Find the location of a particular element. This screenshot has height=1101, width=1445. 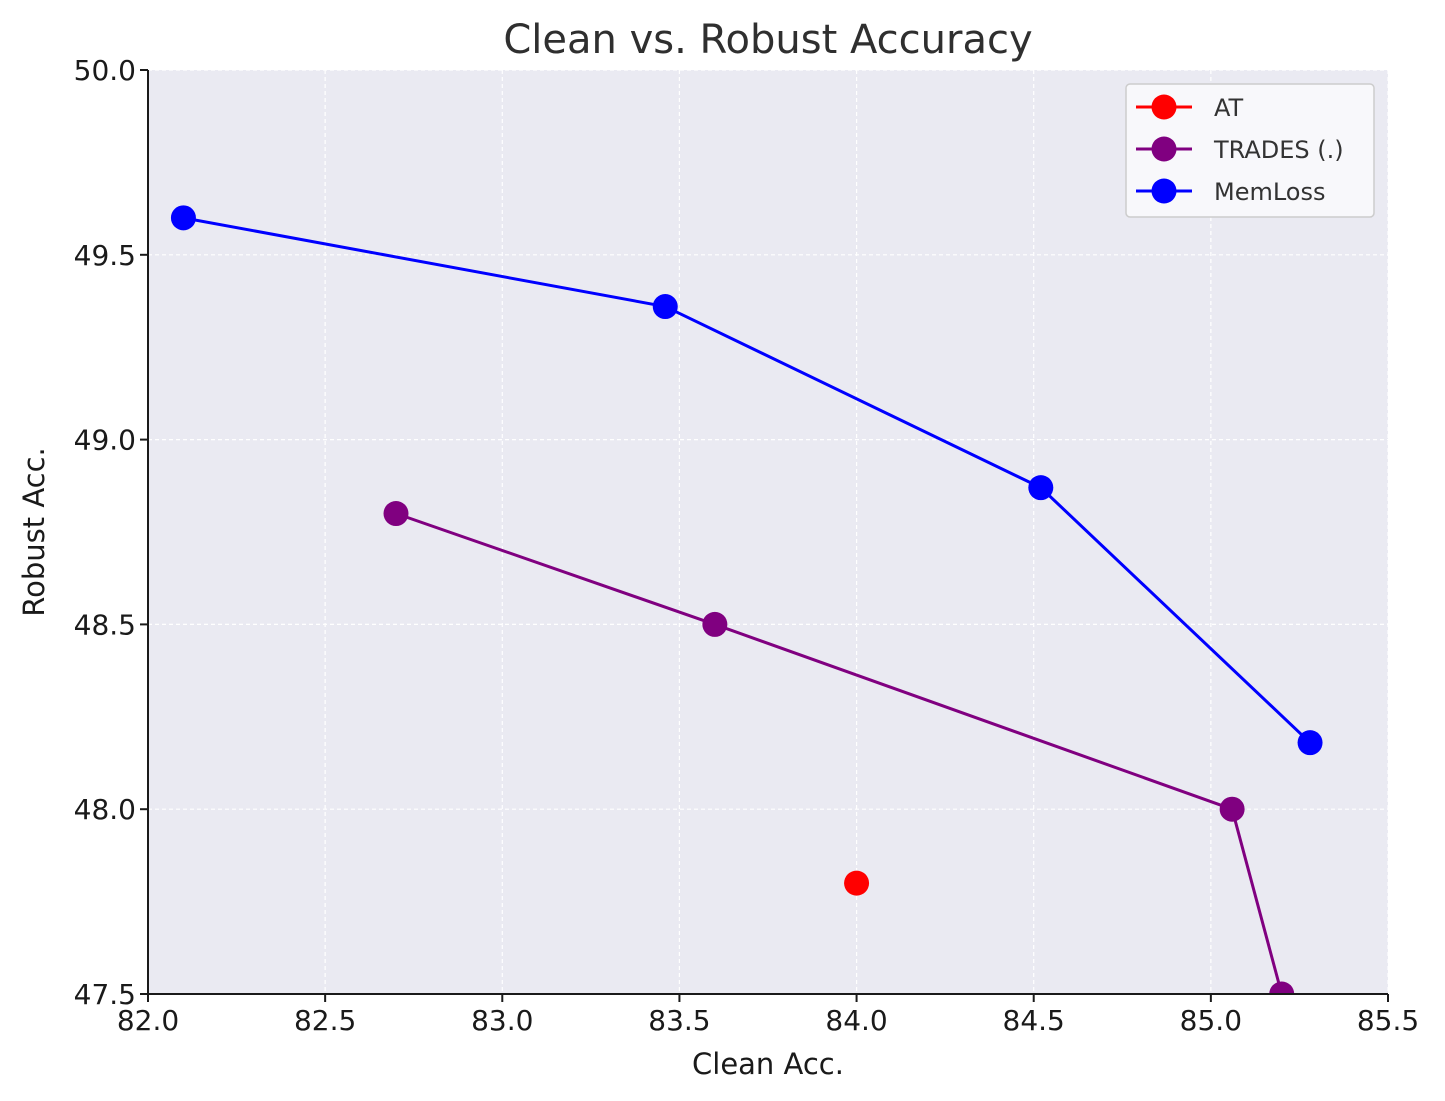

x-tick-label: 83.5 is located at coordinates (679, 1020).